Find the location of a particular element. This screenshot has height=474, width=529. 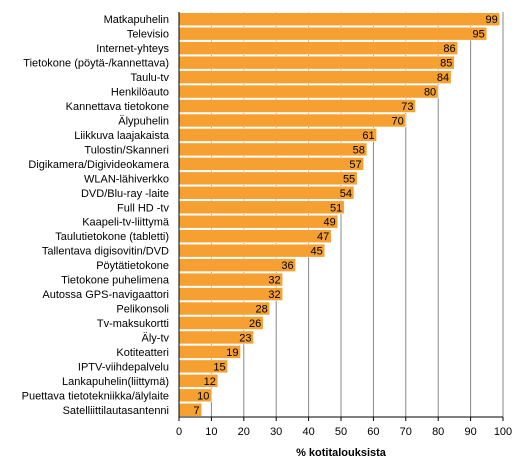

value-label: 54 is located at coordinates (346, 194).